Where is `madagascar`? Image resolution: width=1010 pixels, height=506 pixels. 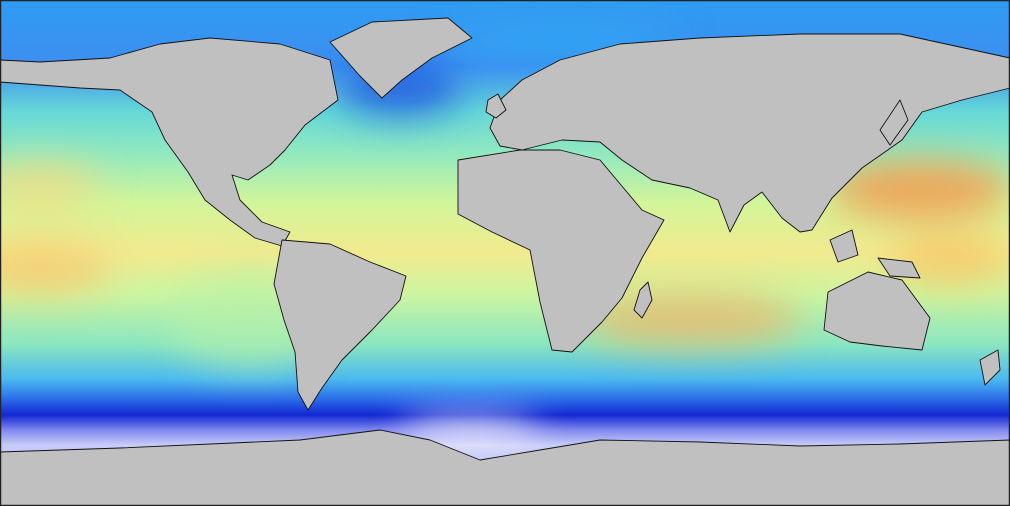 madagascar is located at coordinates (643, 300).